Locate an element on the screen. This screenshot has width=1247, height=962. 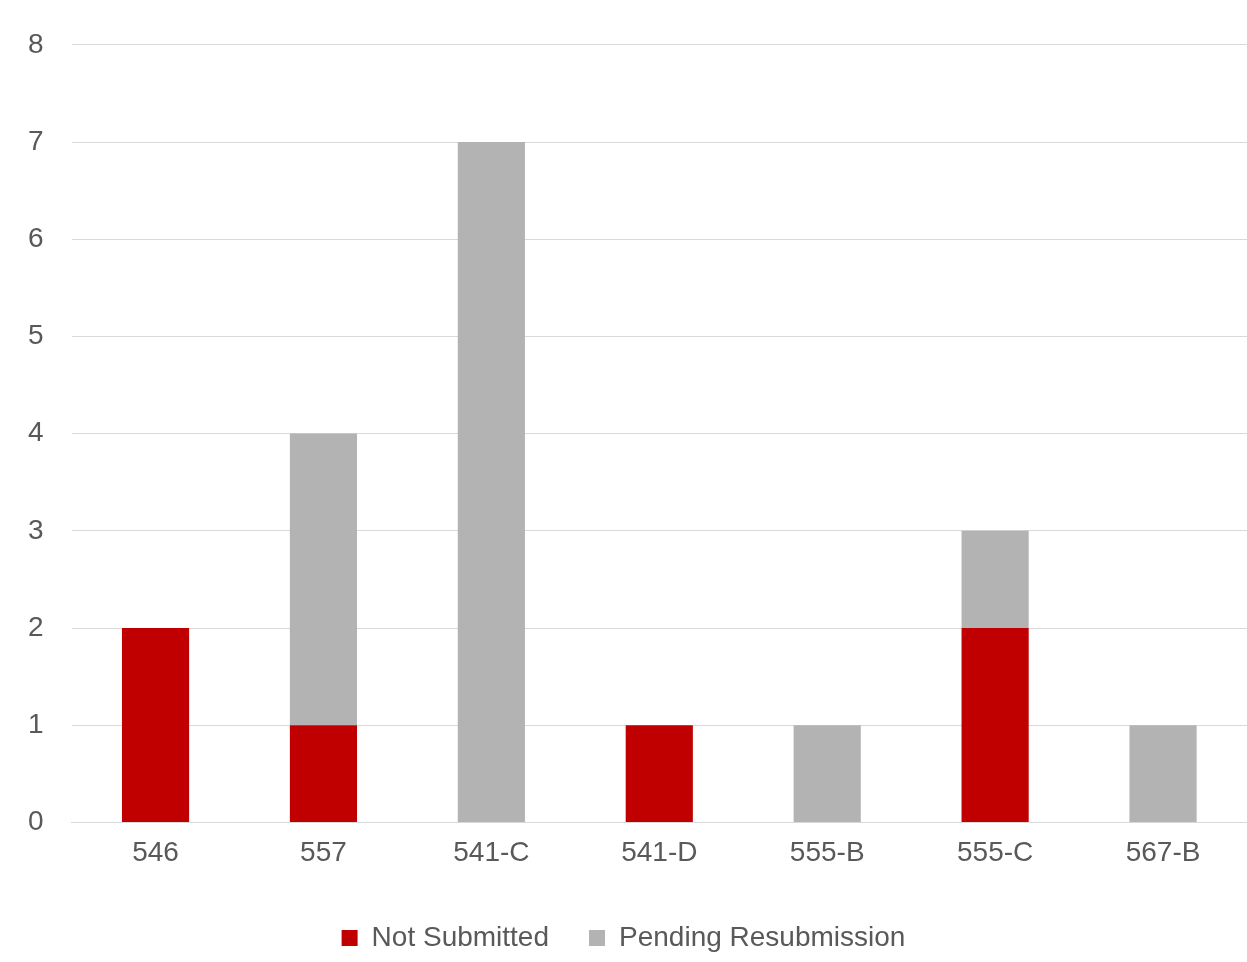
x-tick-label: 546 is located at coordinates (155, 851).